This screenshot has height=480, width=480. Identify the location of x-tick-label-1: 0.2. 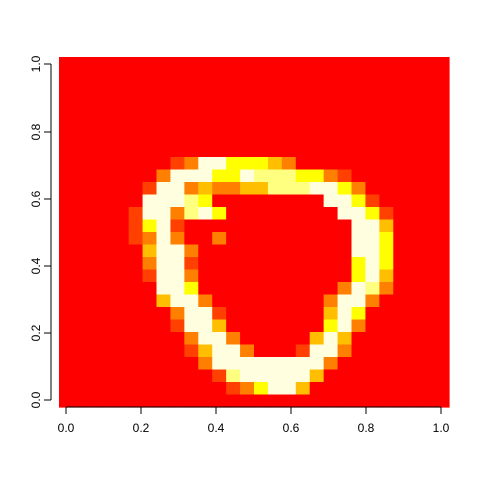
(141, 428).